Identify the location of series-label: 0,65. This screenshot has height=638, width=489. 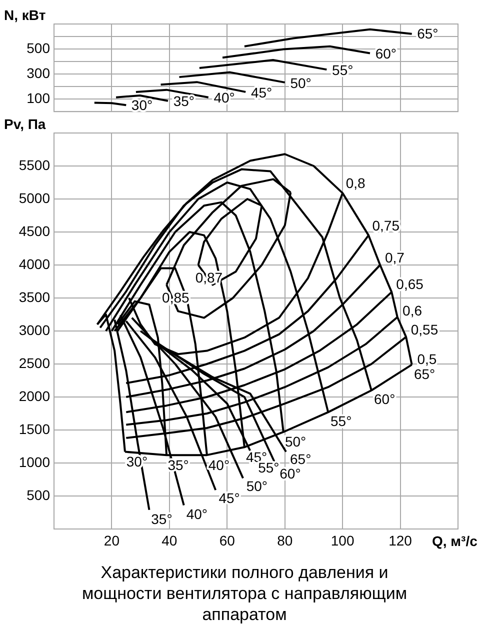
(410, 284).